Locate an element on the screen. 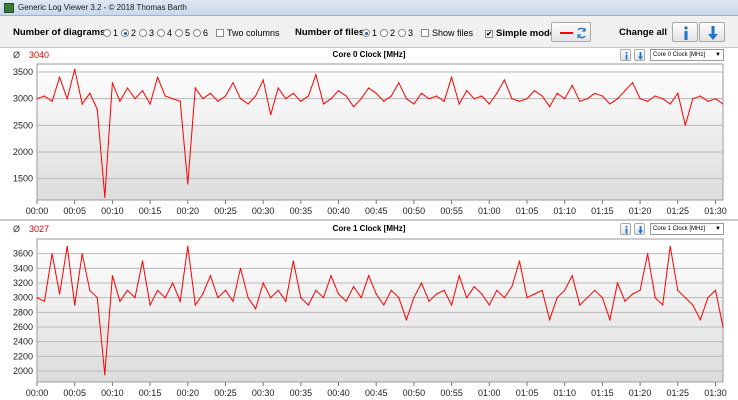 The width and height of the screenshot is (738, 400). x-tick-label: 01:25 is located at coordinates (678, 211).